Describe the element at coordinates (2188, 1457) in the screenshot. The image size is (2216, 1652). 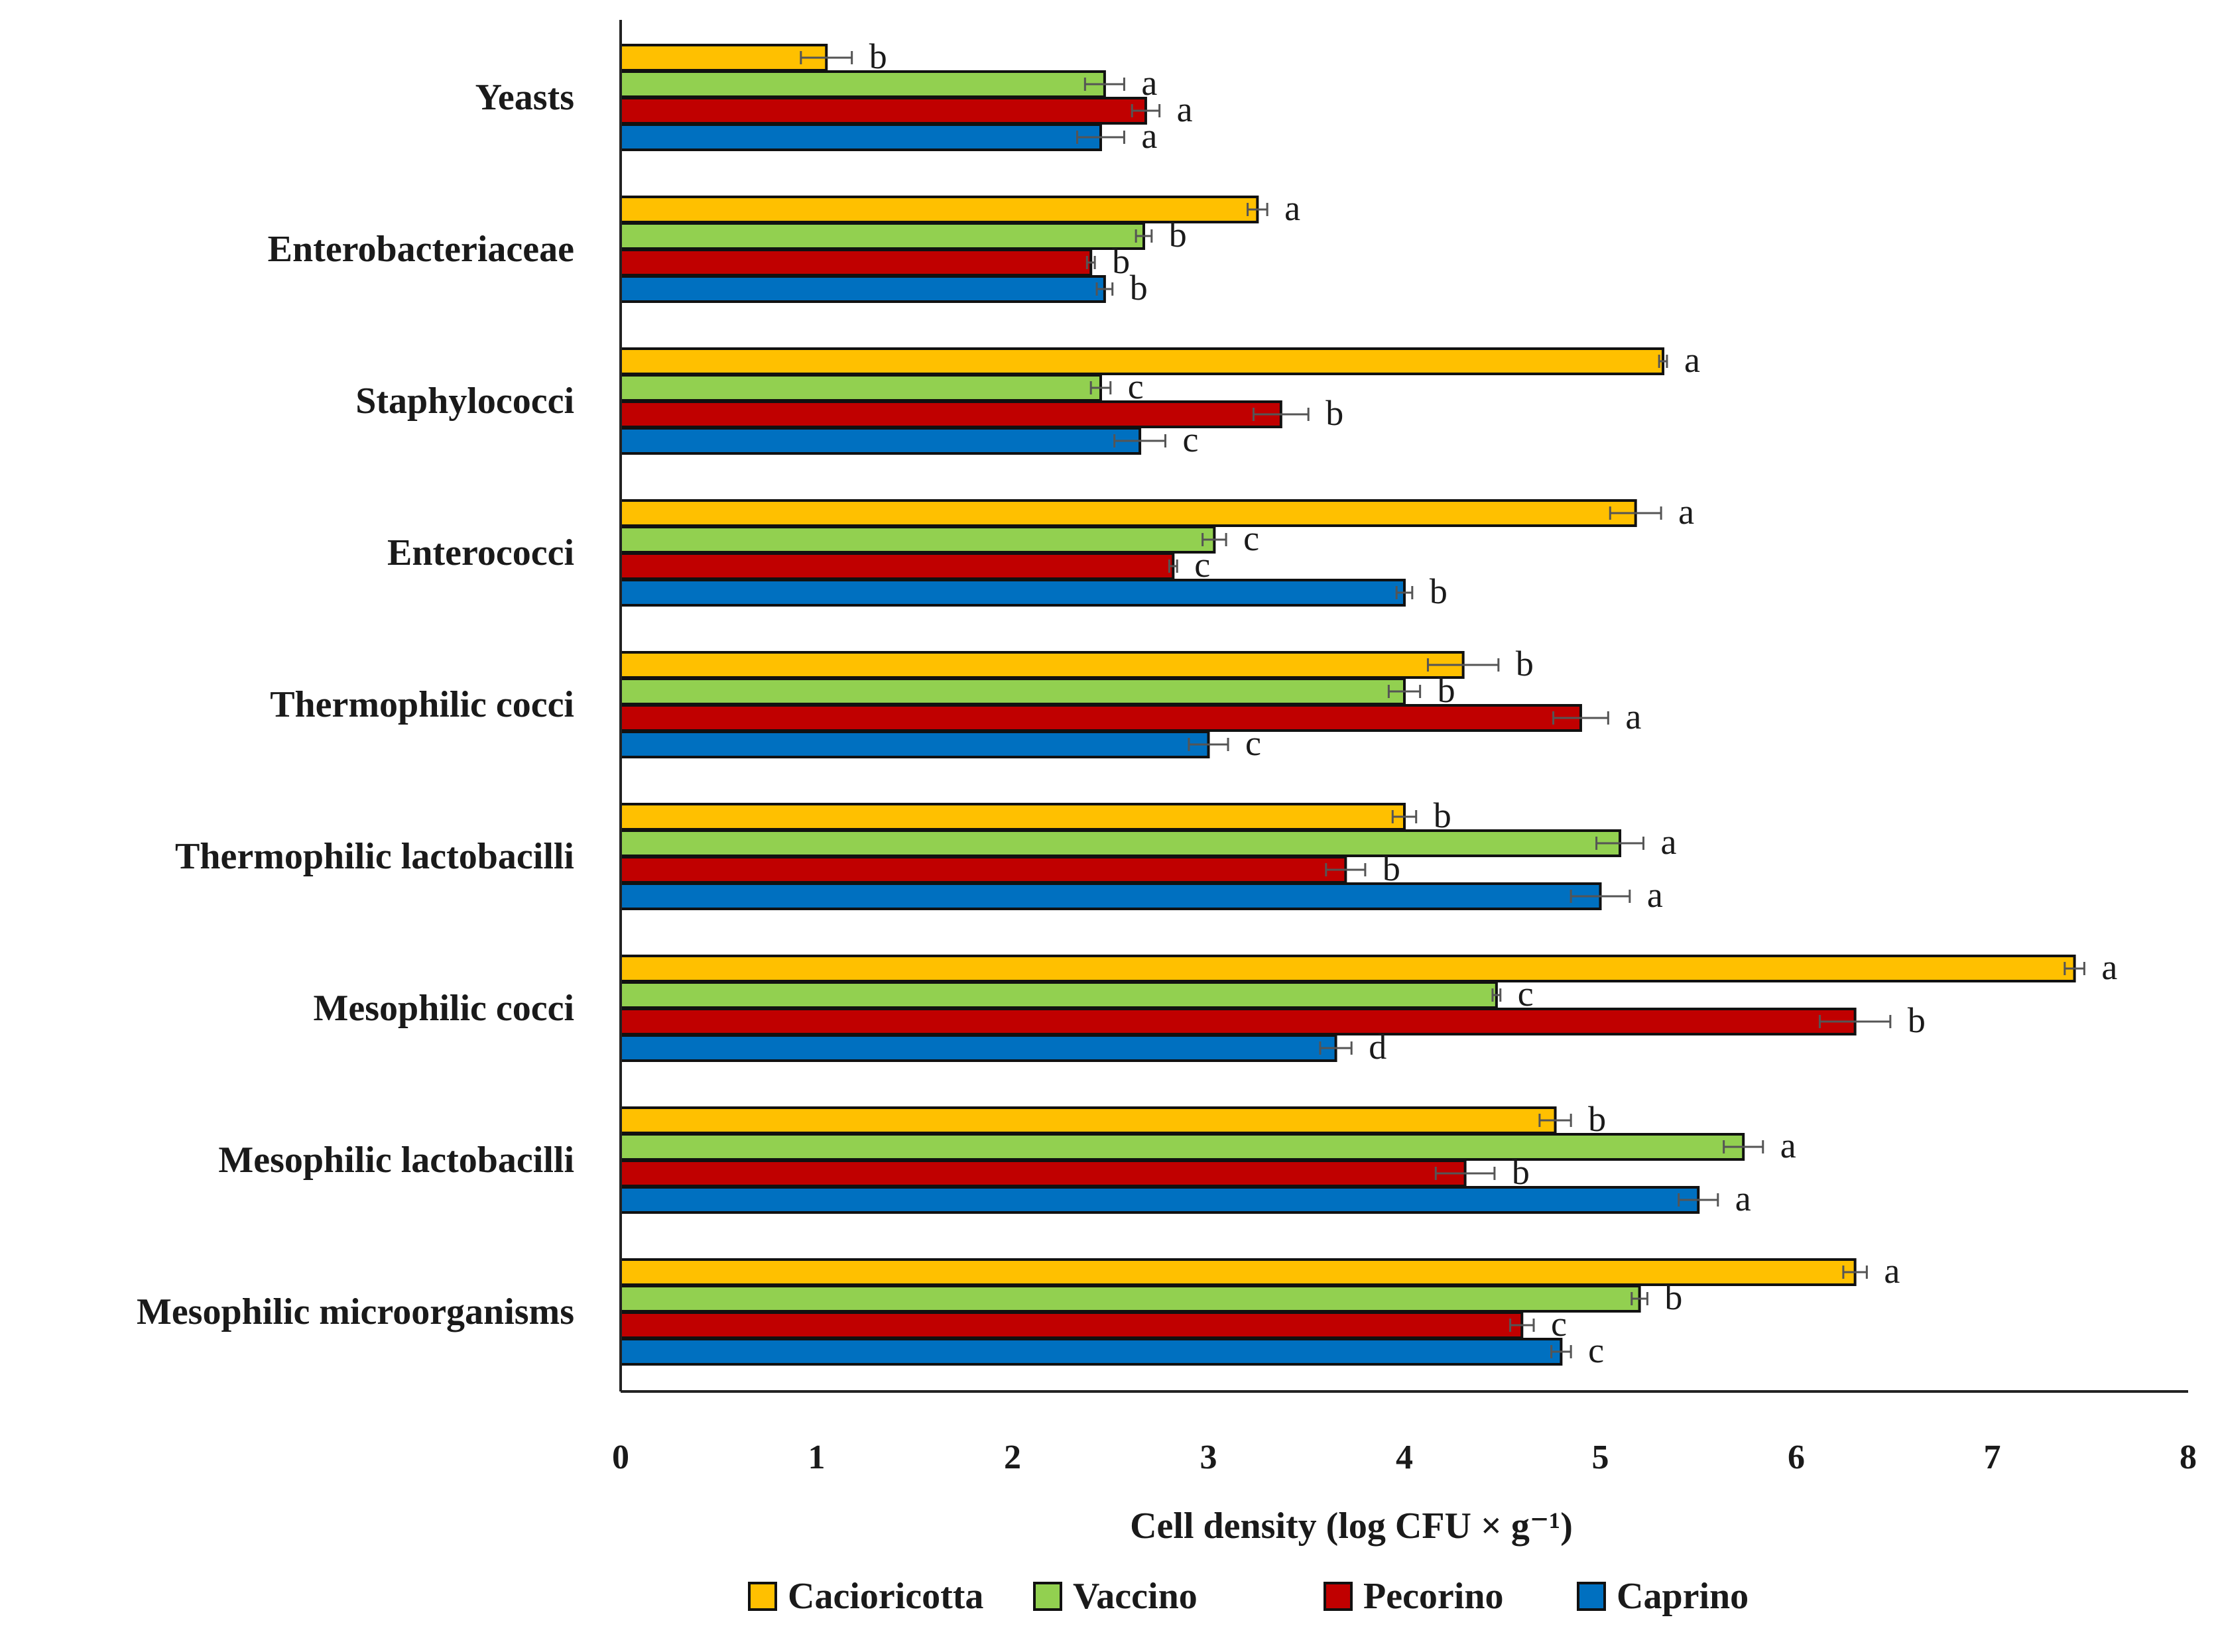
I see `x-tick-label: 8` at that location.